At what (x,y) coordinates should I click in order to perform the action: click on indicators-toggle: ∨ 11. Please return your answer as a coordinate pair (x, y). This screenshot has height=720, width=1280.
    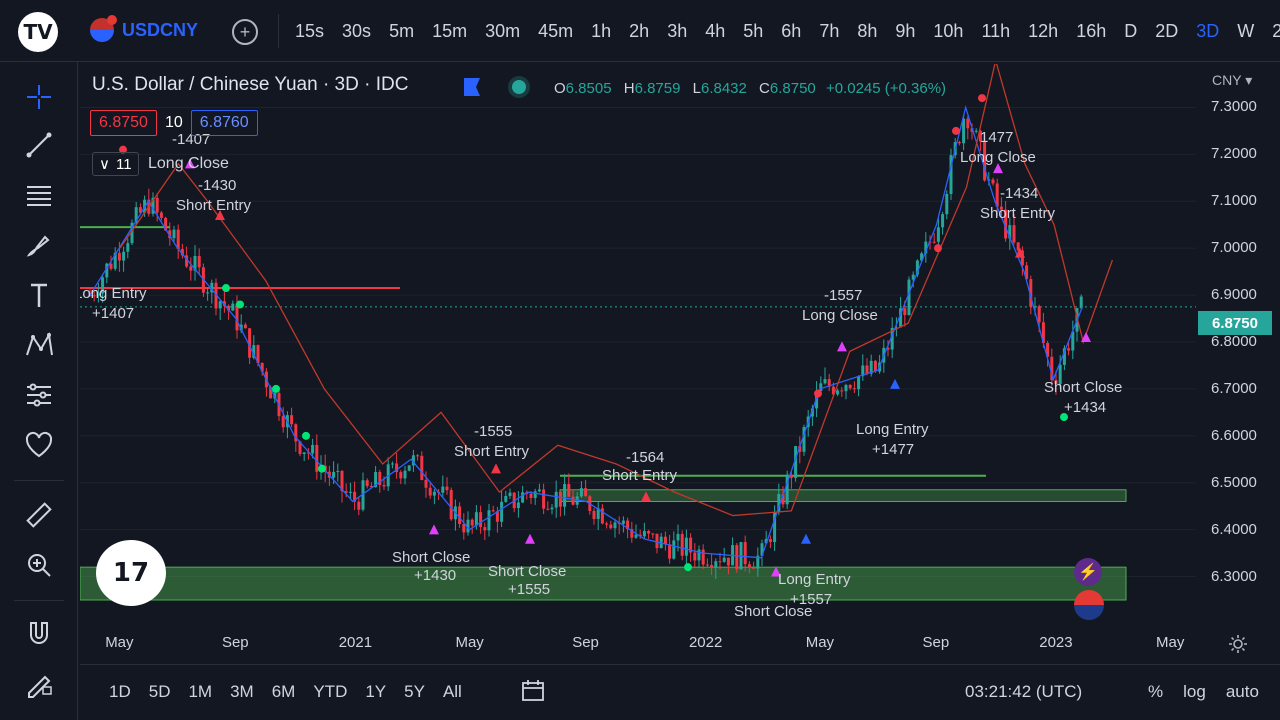
    Looking at the image, I should click on (115, 164).